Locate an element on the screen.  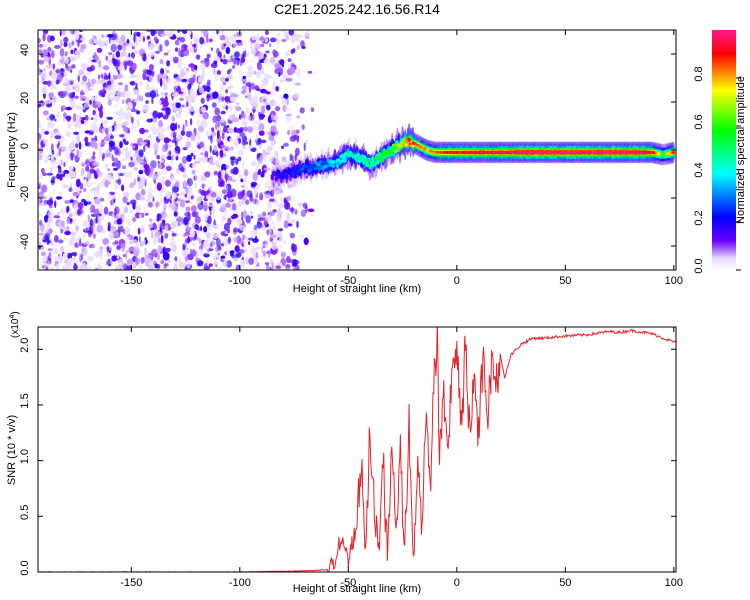
x-tick-label: 50 is located at coordinates (565, 583).